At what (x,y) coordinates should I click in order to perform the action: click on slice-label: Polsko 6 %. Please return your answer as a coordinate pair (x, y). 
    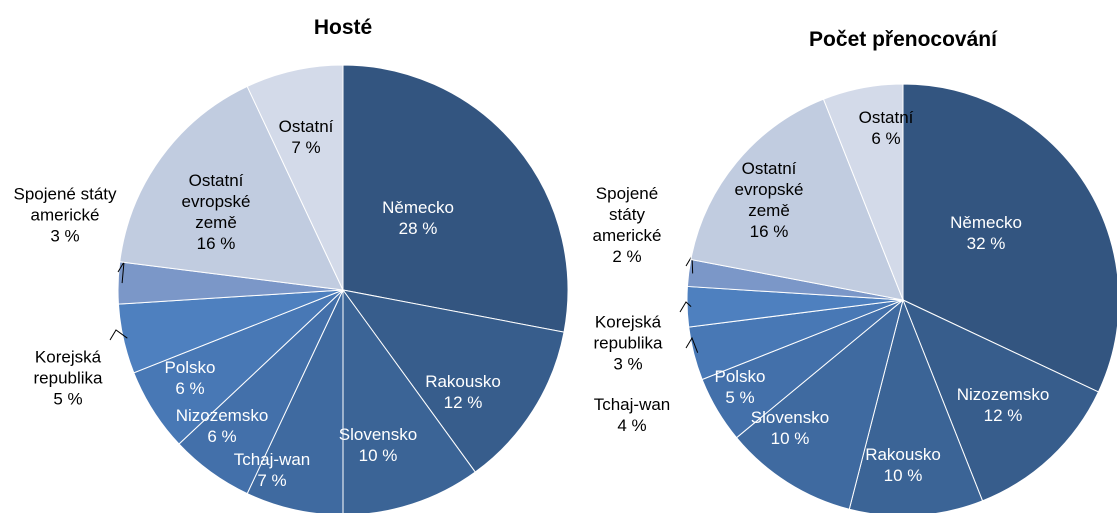
    Looking at the image, I should click on (190, 378).